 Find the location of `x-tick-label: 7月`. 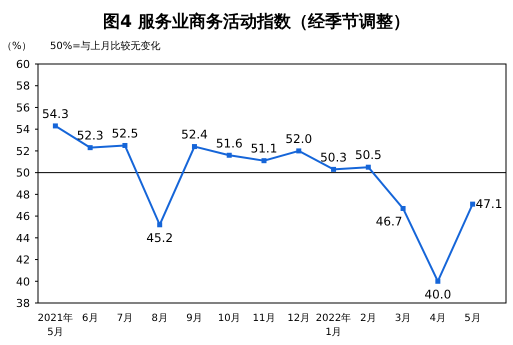

x-tick-label: 7月 is located at coordinates (125, 318).